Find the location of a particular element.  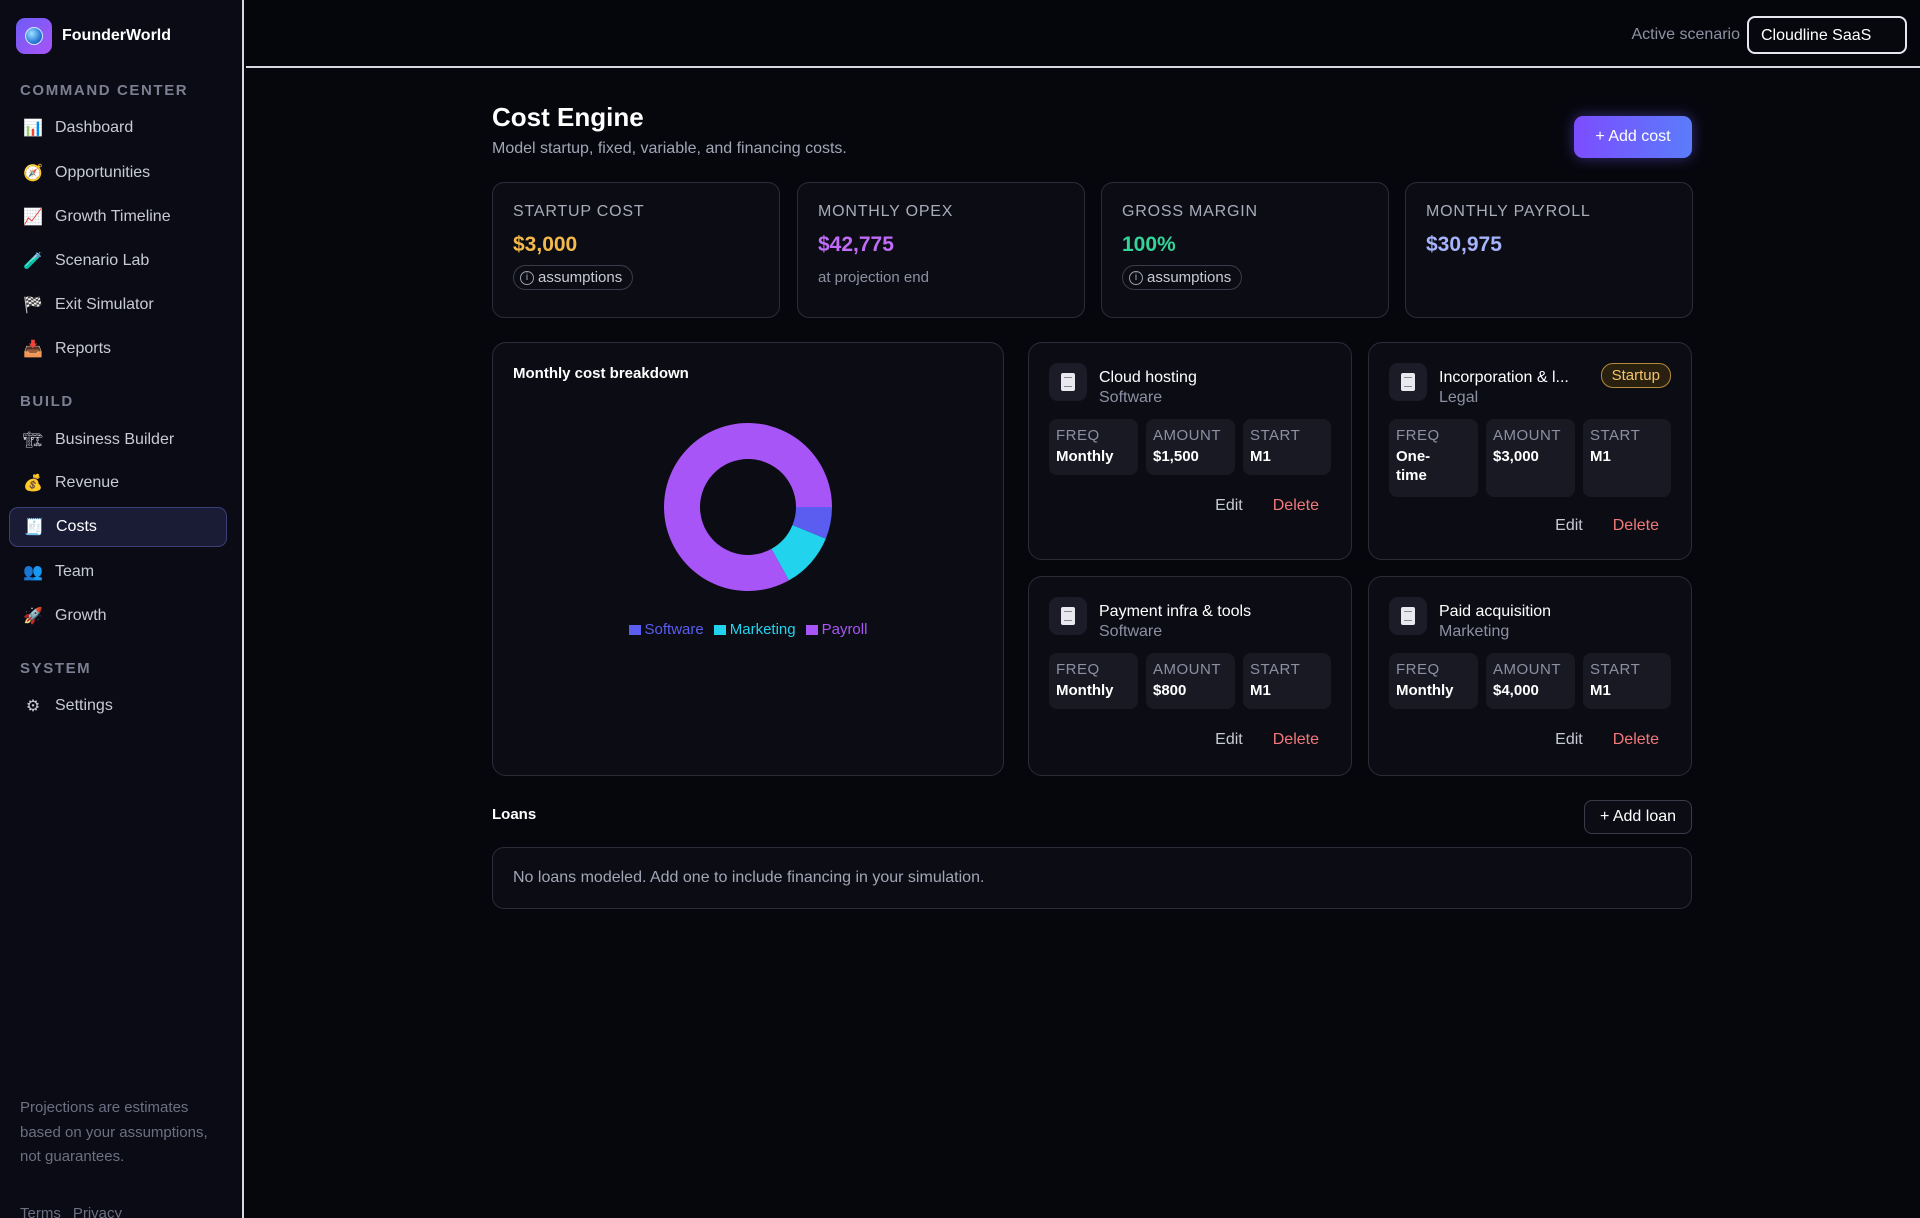

section-title-build: BUILD is located at coordinates (47, 401).